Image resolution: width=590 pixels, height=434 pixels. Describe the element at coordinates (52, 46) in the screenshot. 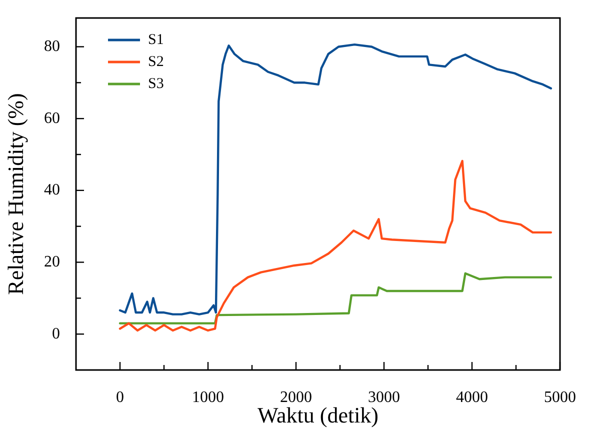

I see `y-tick-label: 80` at that location.